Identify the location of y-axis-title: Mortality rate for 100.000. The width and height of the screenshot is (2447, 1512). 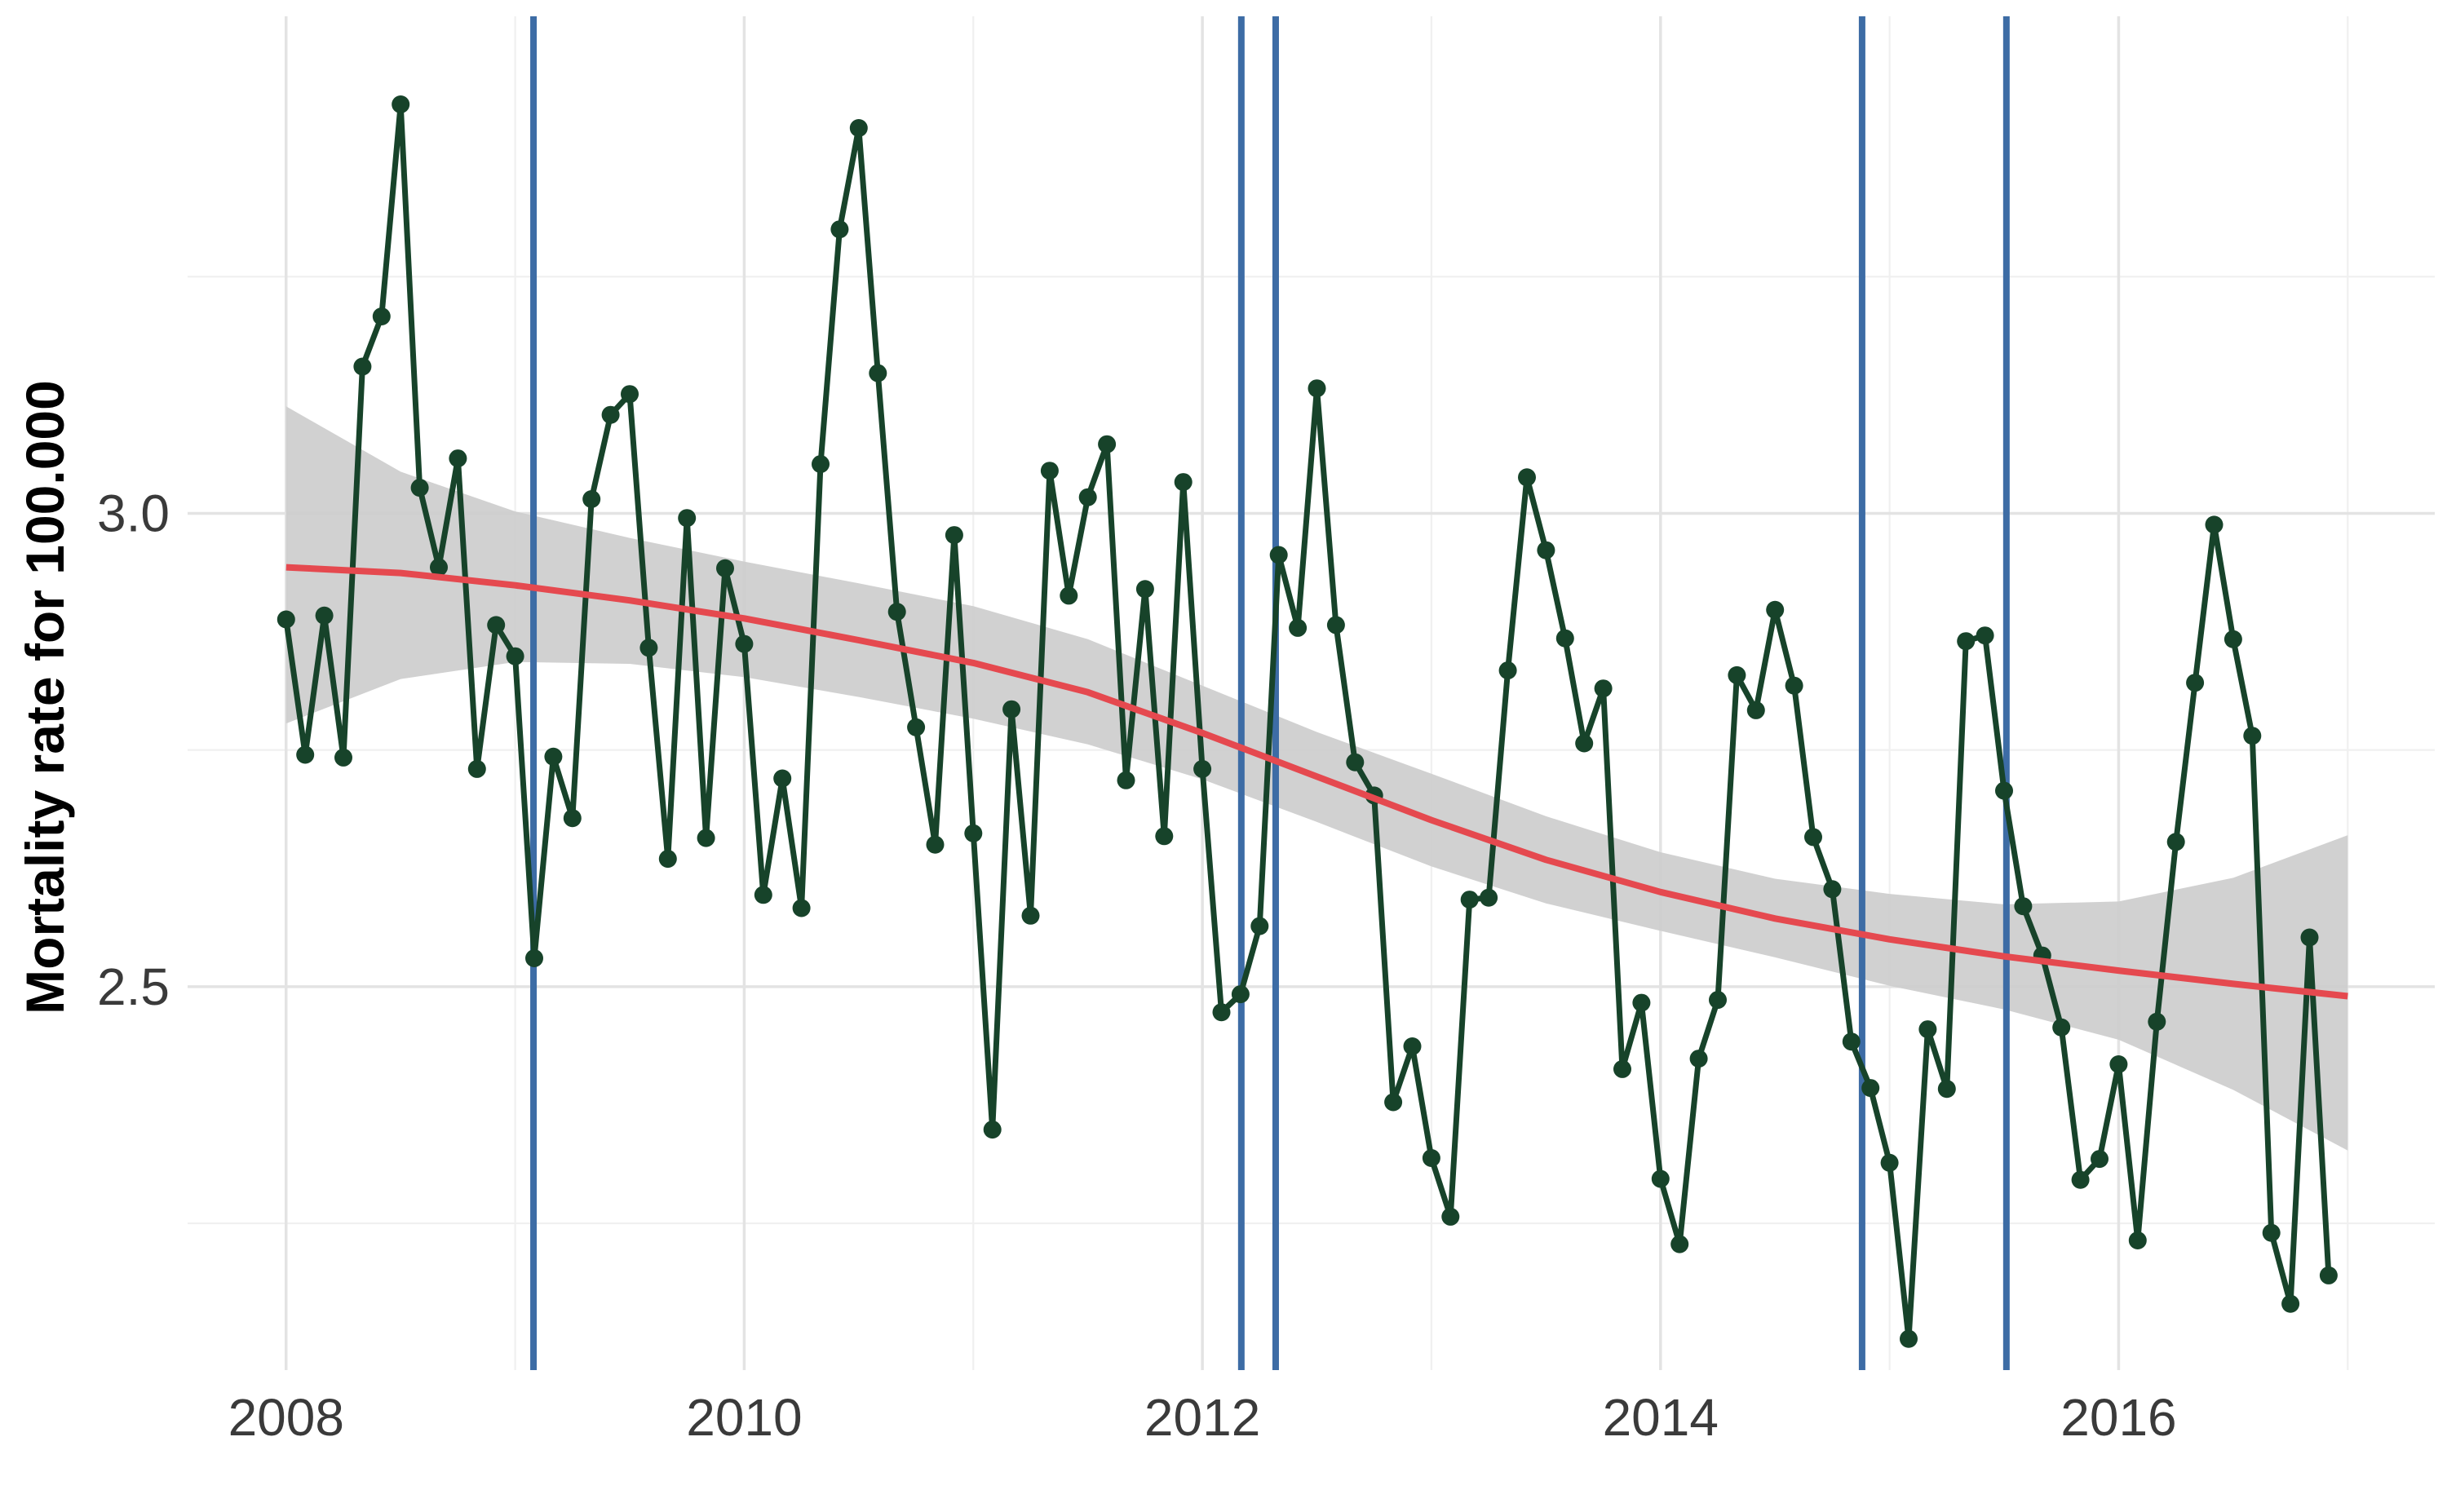
(45, 697).